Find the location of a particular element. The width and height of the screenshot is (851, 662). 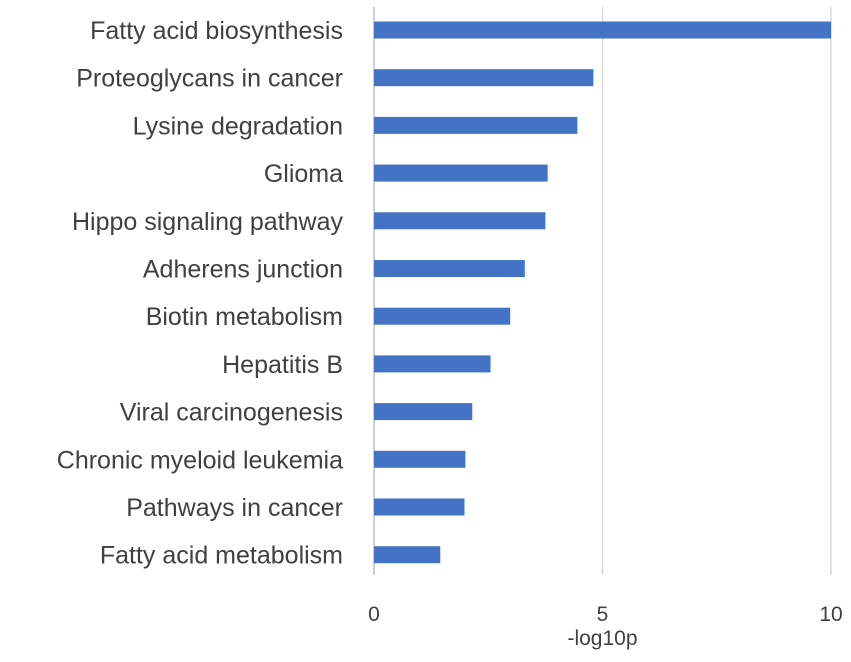

category-label: Chronic myeloid leukemia is located at coordinates (200, 460).